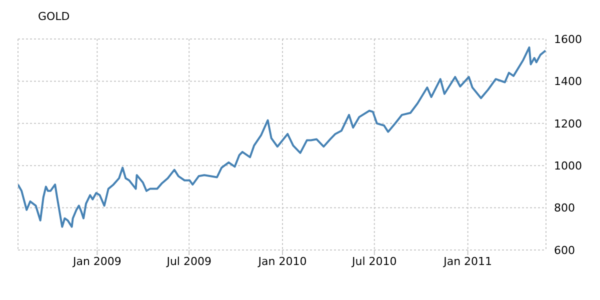 The image size is (600, 300). Describe the element at coordinates (564, 208) in the screenshot. I see `y-tick-label: 800` at that location.